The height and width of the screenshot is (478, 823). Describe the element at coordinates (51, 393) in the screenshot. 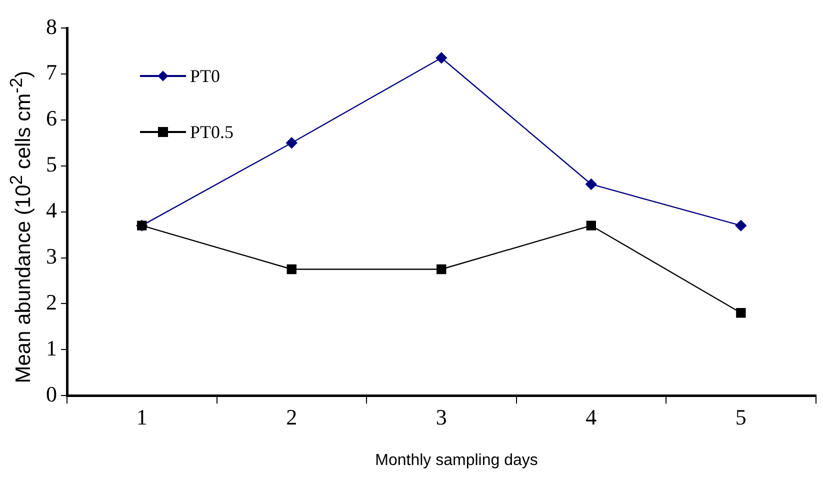

I see `y-tick-label: 0` at that location.